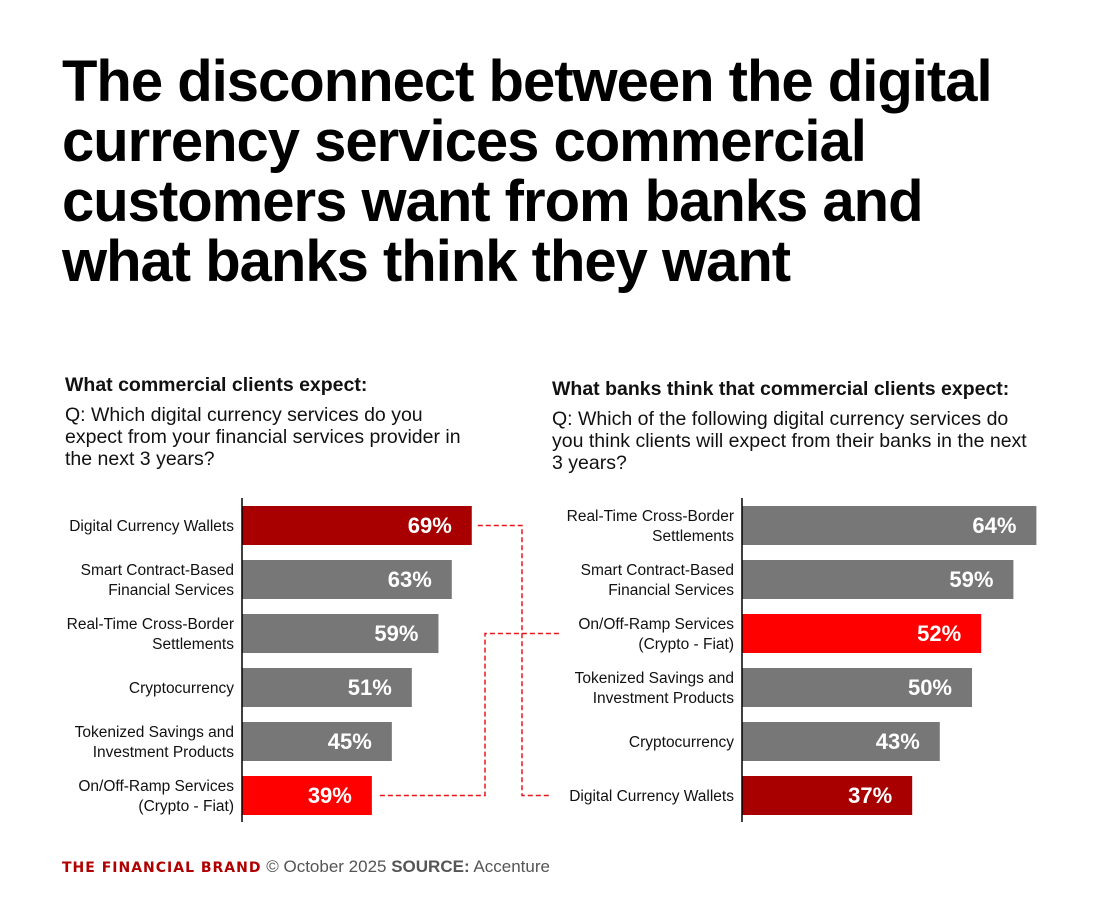 The width and height of the screenshot is (1100, 915). Describe the element at coordinates (330, 795) in the screenshot. I see `data-label: 39%` at that location.